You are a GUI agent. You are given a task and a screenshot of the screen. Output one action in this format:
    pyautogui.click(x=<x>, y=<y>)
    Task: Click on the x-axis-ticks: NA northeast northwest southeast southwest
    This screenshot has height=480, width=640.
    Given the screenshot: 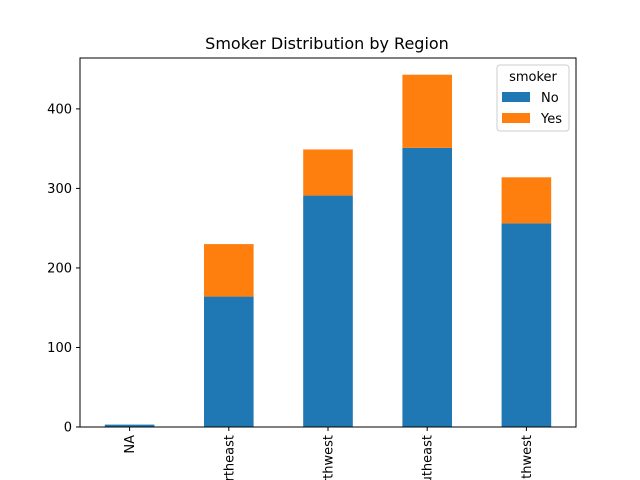 What is the action you would take?
    pyautogui.click(x=329, y=453)
    